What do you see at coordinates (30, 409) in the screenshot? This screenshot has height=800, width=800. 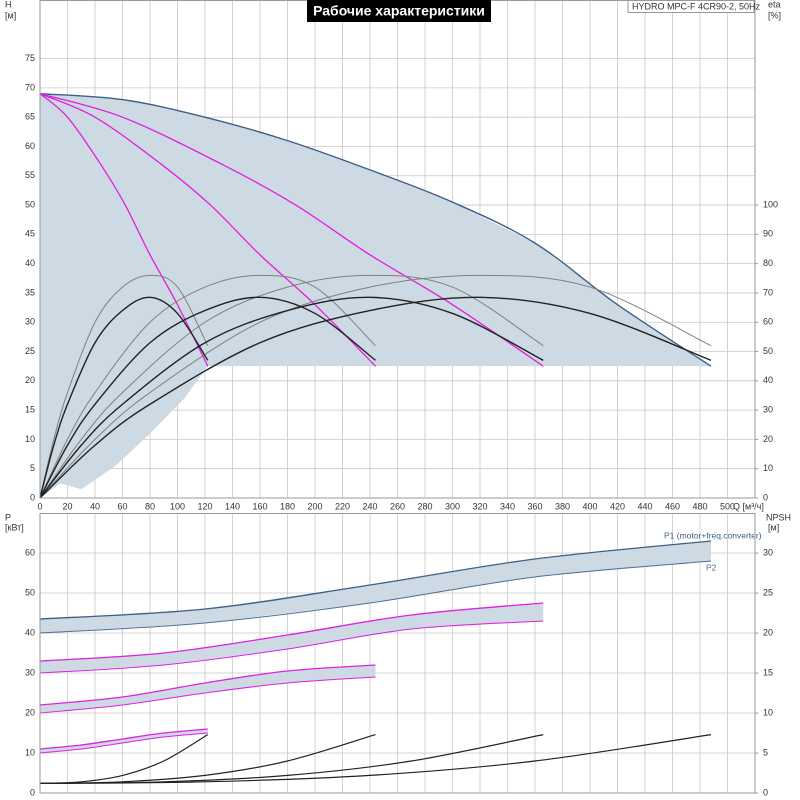 I see `y-tick-label: 15` at bounding box center [30, 409].